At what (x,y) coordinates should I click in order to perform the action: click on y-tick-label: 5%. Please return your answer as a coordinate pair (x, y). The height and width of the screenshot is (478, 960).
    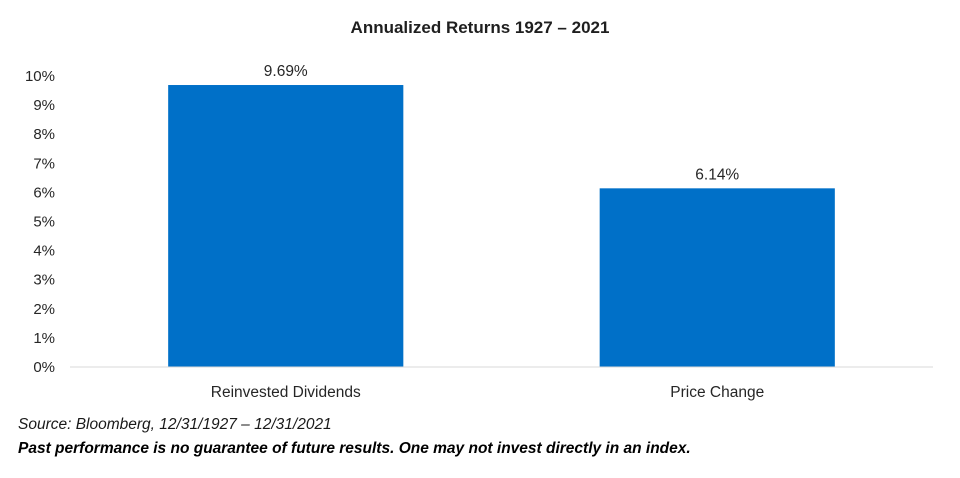
    Looking at the image, I should click on (44, 222).